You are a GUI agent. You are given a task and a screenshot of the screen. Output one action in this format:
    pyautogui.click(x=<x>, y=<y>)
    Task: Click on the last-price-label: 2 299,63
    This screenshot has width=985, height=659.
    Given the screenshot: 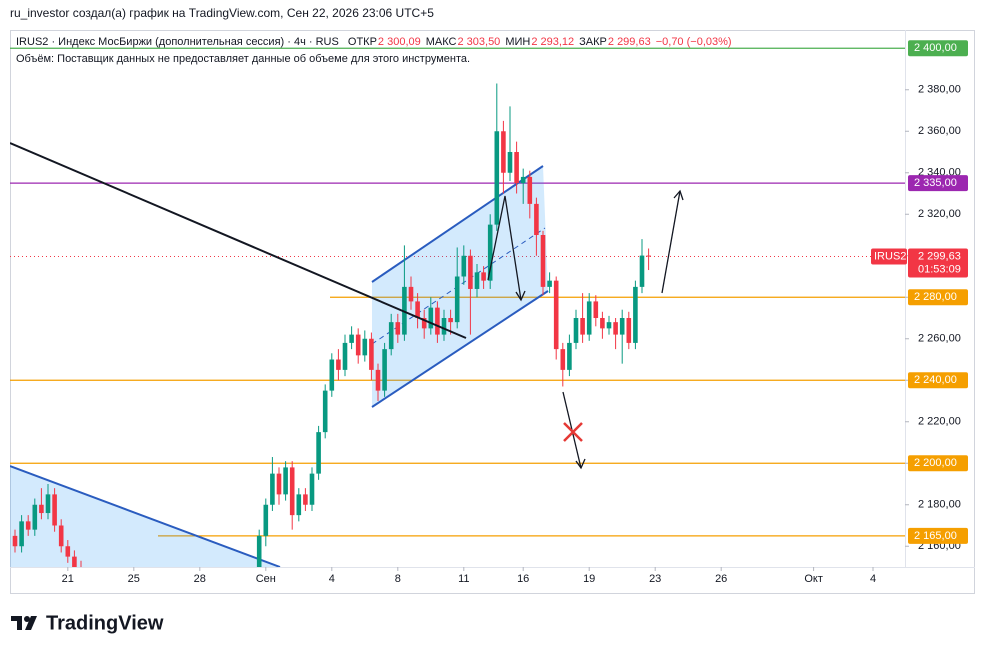 What is the action you would take?
    pyautogui.click(x=939, y=256)
    